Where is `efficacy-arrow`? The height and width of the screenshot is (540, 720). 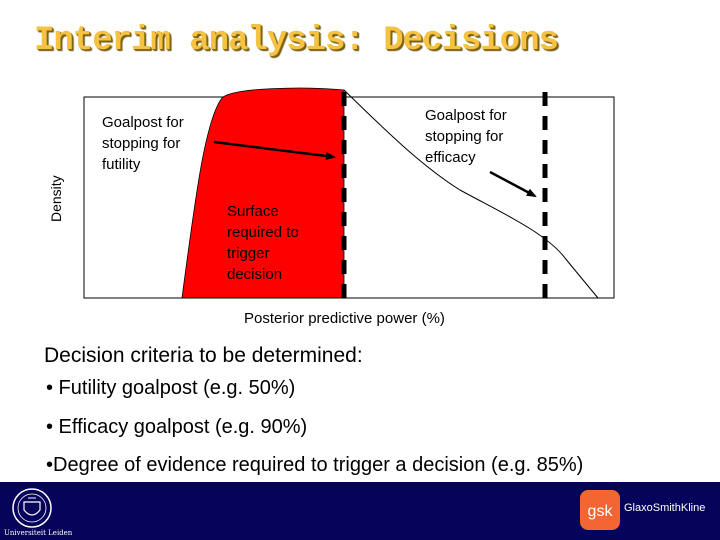 efficacy-arrow is located at coordinates (513, 184).